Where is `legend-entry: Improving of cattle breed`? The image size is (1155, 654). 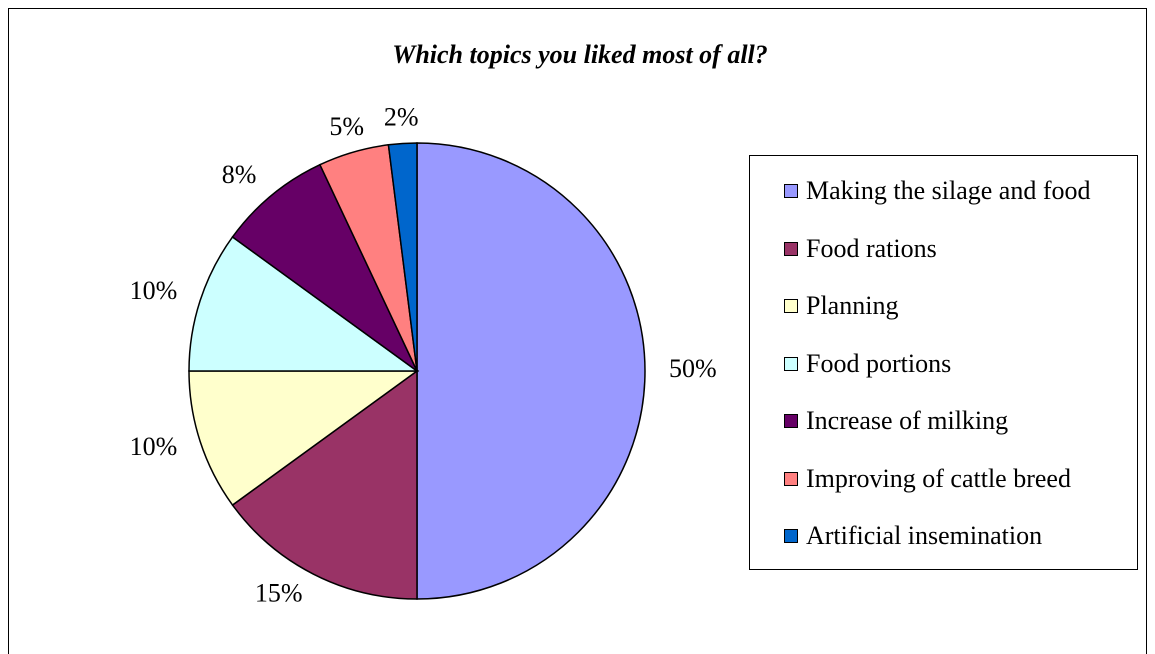 legend-entry: Improving of cattle breed is located at coordinates (945, 489).